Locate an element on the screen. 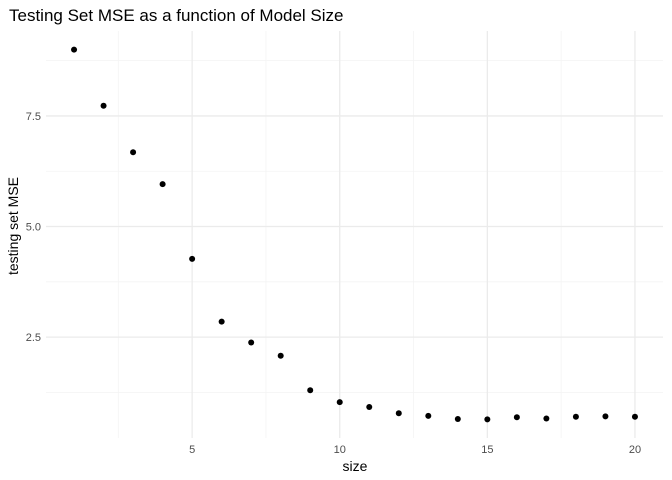  x-tick-label: 5 is located at coordinates (192, 450).